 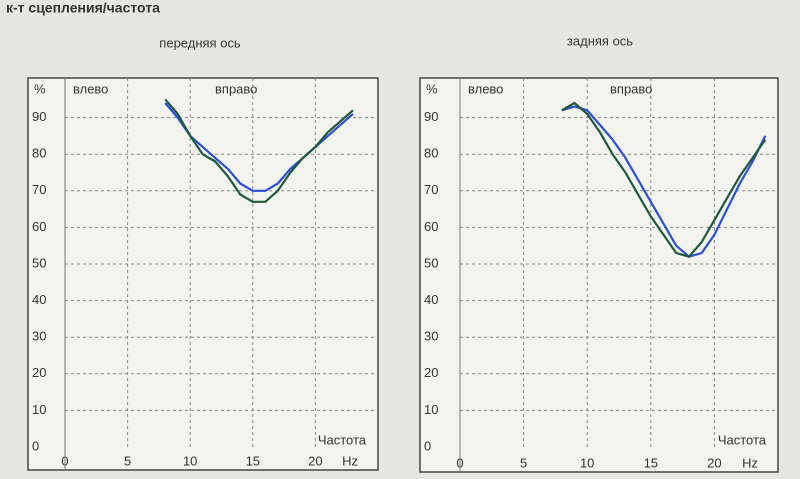 I want to click on chart-title: передняя ось, so click(x=200, y=42).